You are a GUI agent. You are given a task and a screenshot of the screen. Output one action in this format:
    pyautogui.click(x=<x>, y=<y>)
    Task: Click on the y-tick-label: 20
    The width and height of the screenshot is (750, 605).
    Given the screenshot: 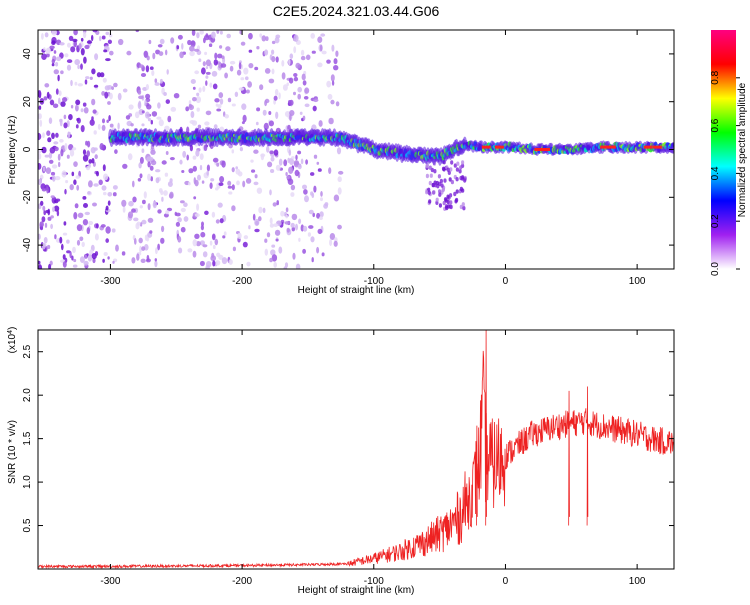 What is the action you would take?
    pyautogui.click(x=27, y=102)
    